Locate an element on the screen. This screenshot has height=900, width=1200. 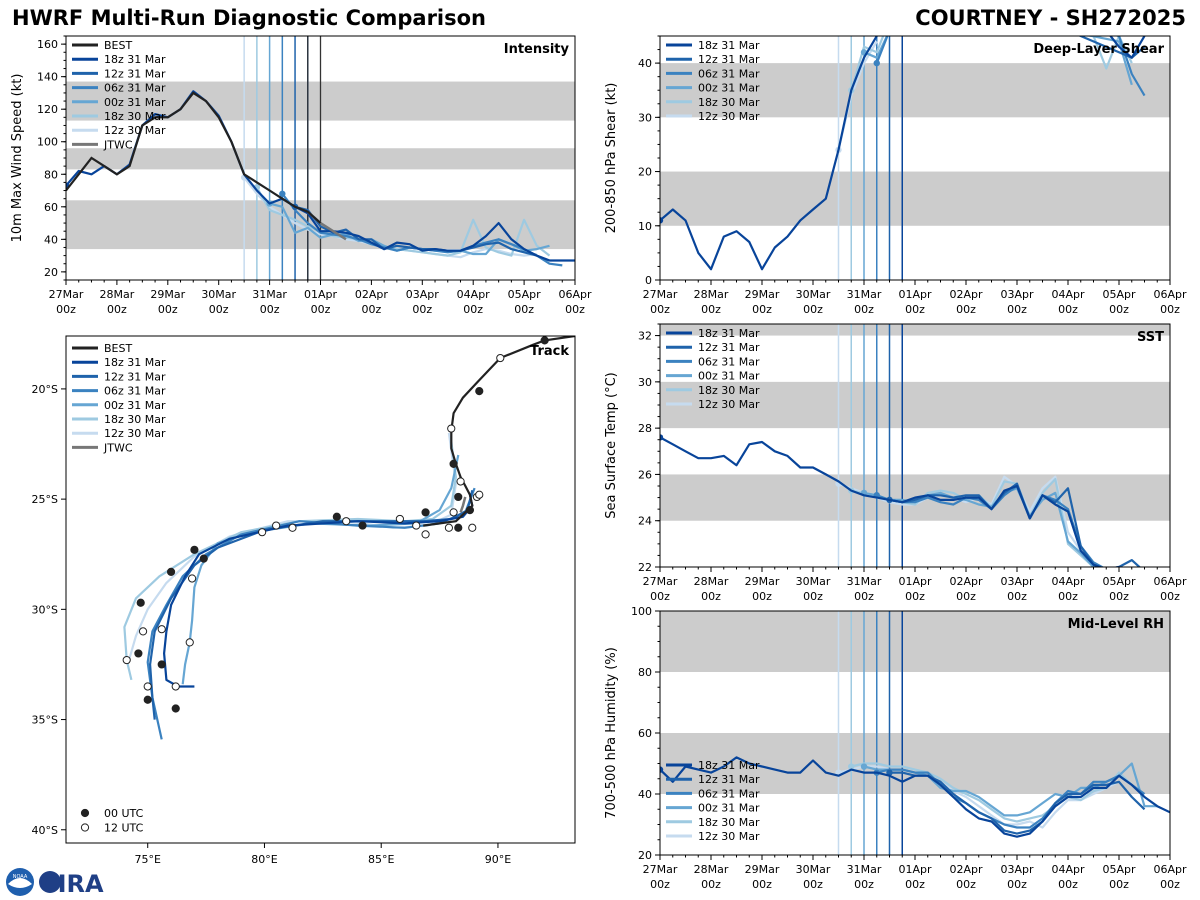
forecast-track is located at coordinates (320, 569).